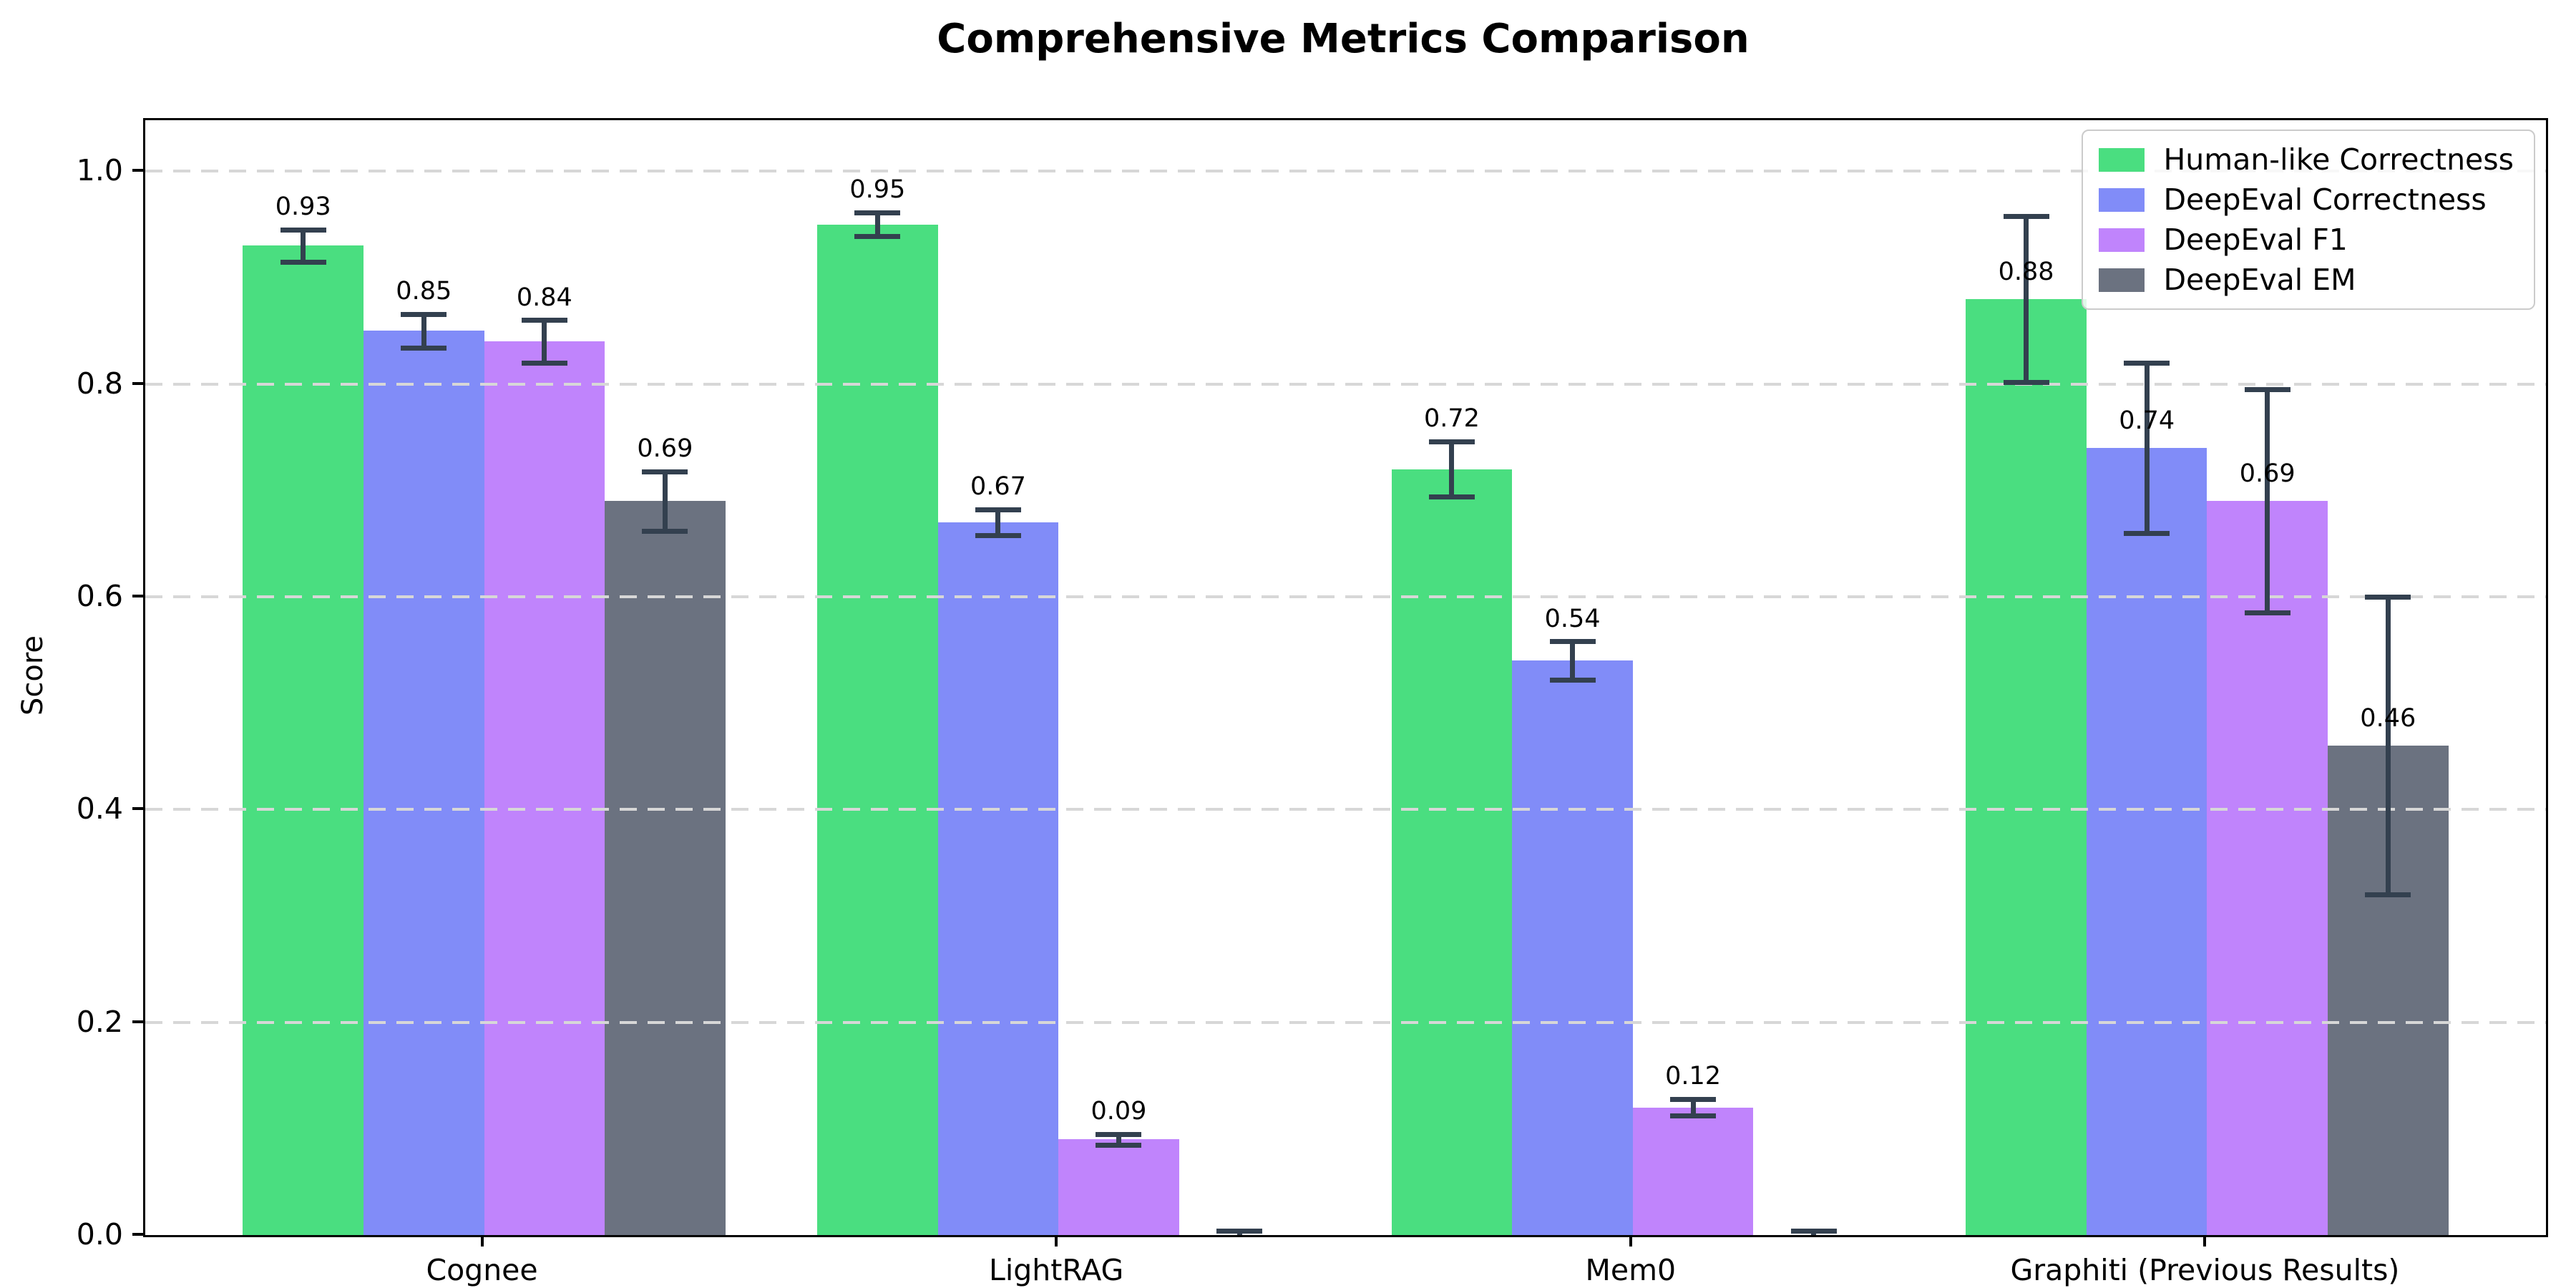 The width and height of the screenshot is (2576, 1288). I want to click on bar-value-label: 0.95, so click(877, 190).